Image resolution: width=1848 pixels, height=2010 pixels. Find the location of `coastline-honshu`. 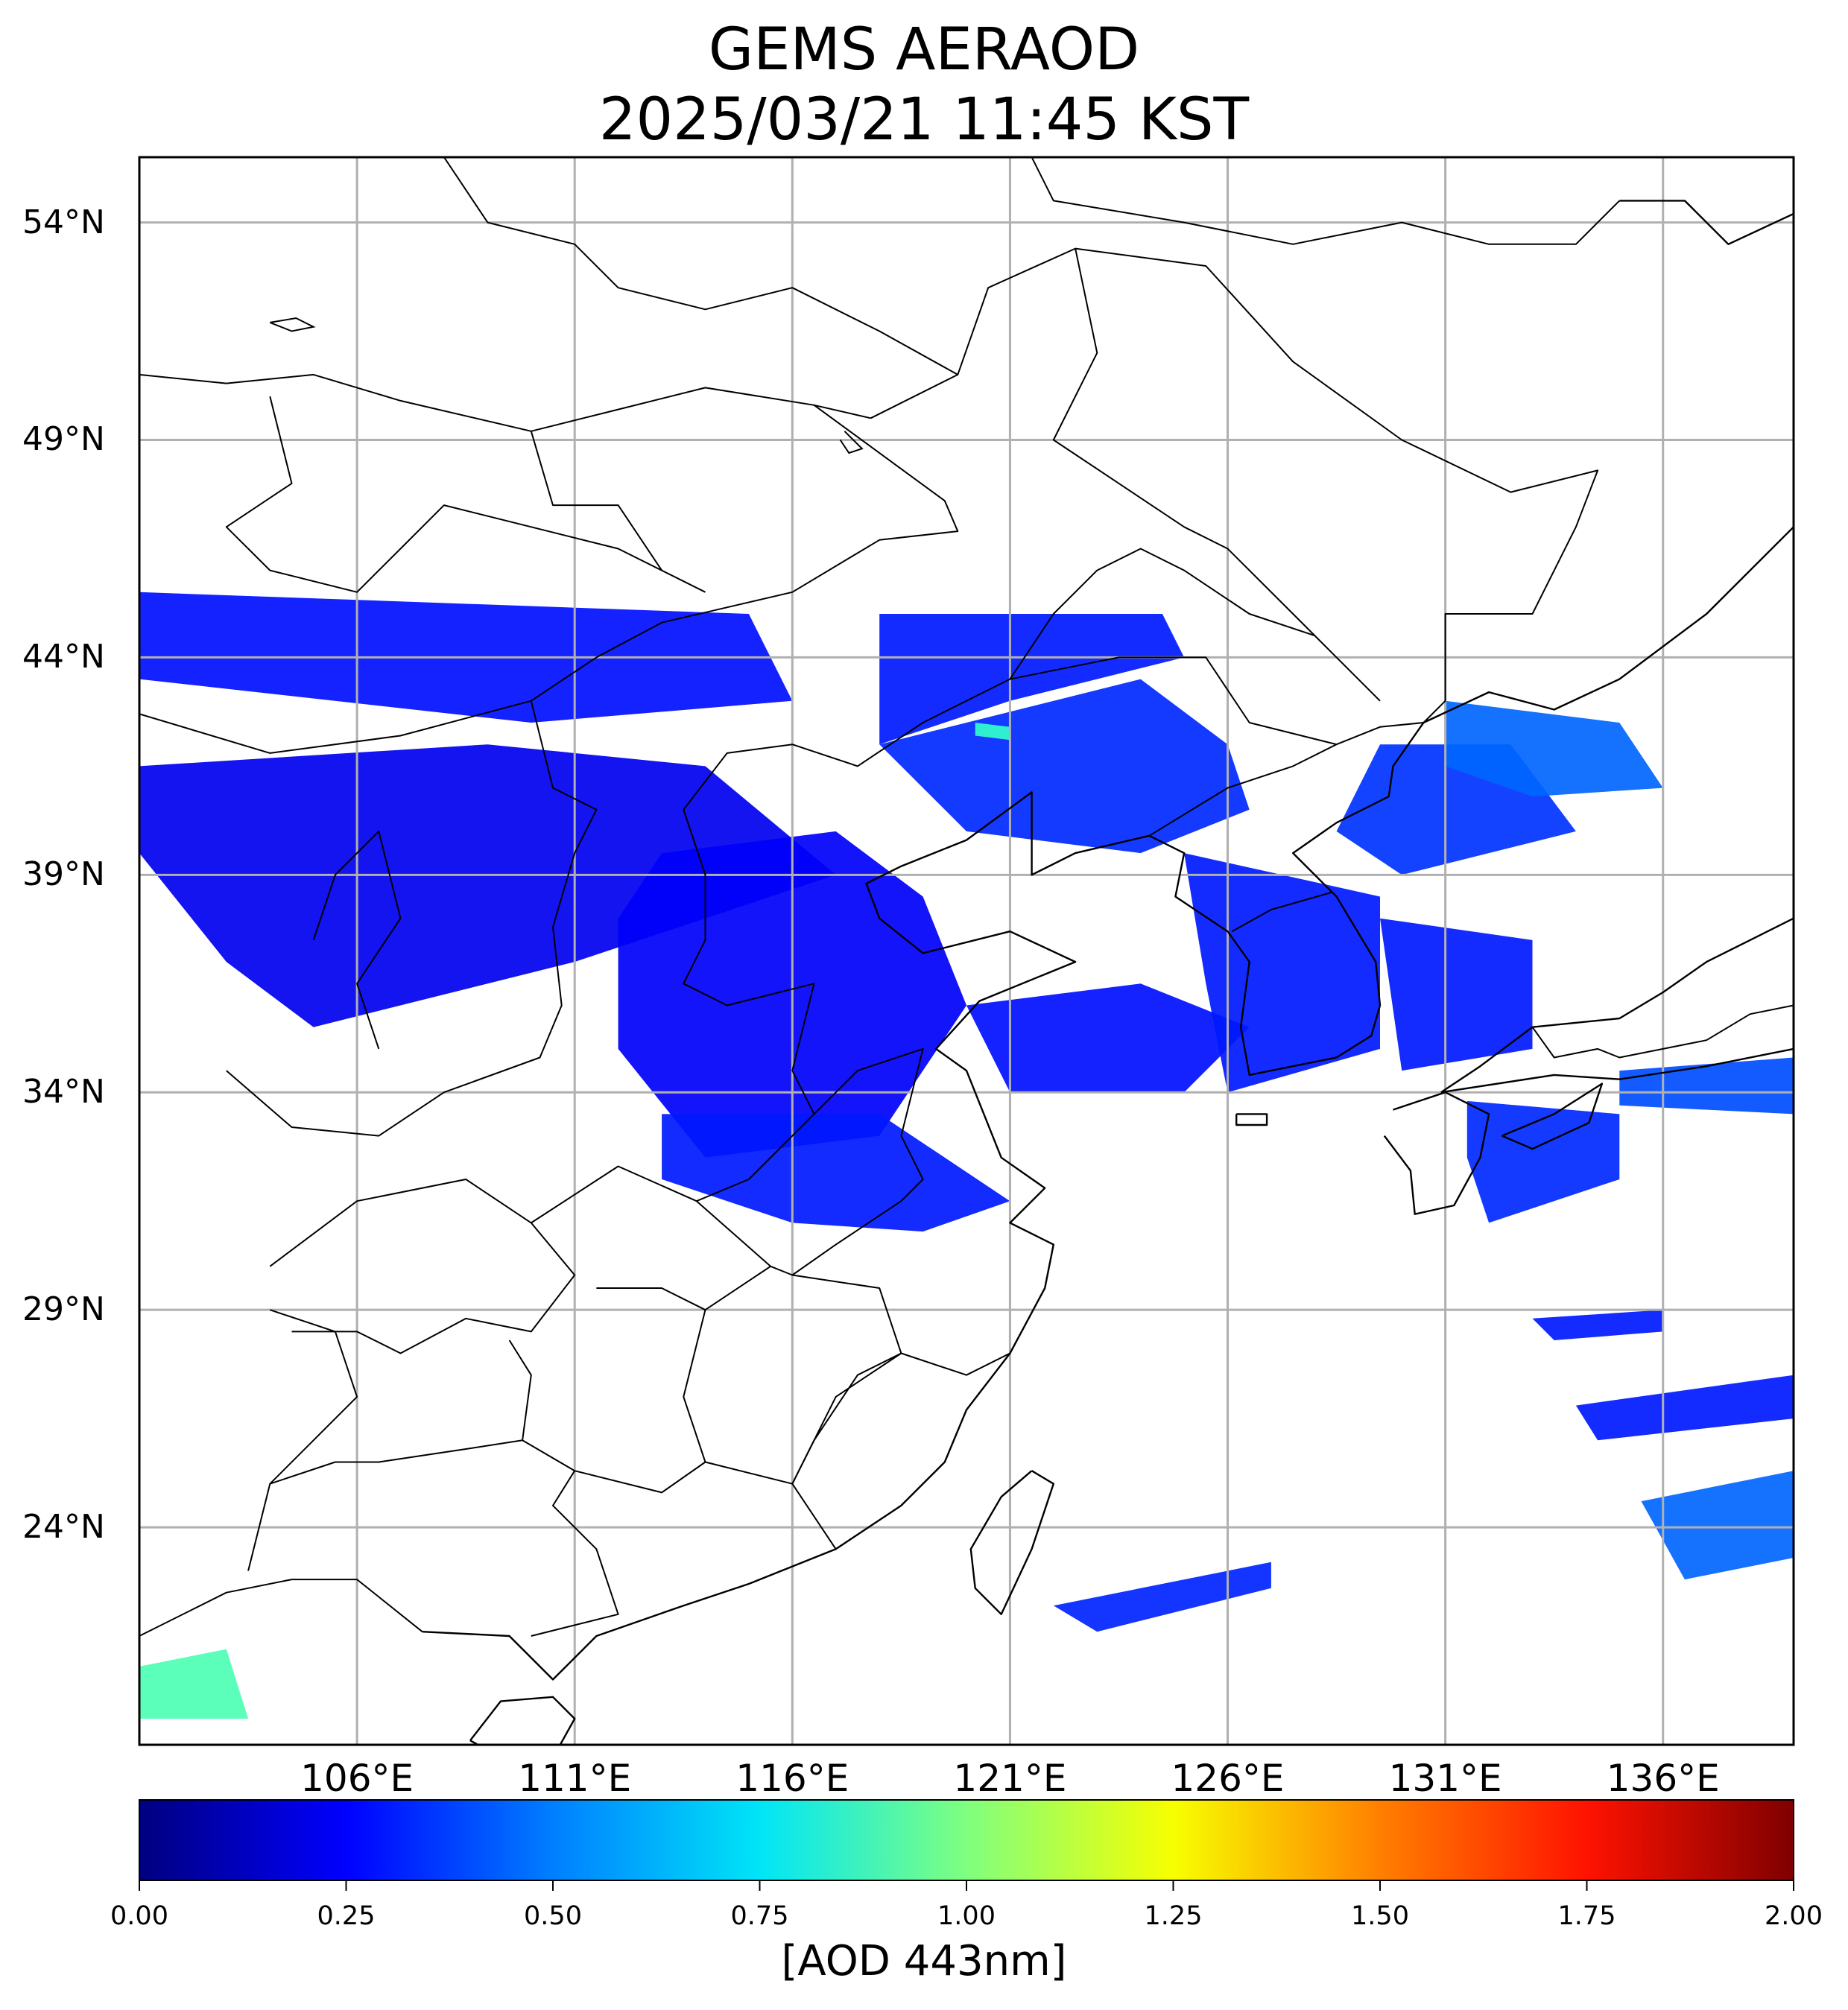

coastline-honshu is located at coordinates (1617, 1005).